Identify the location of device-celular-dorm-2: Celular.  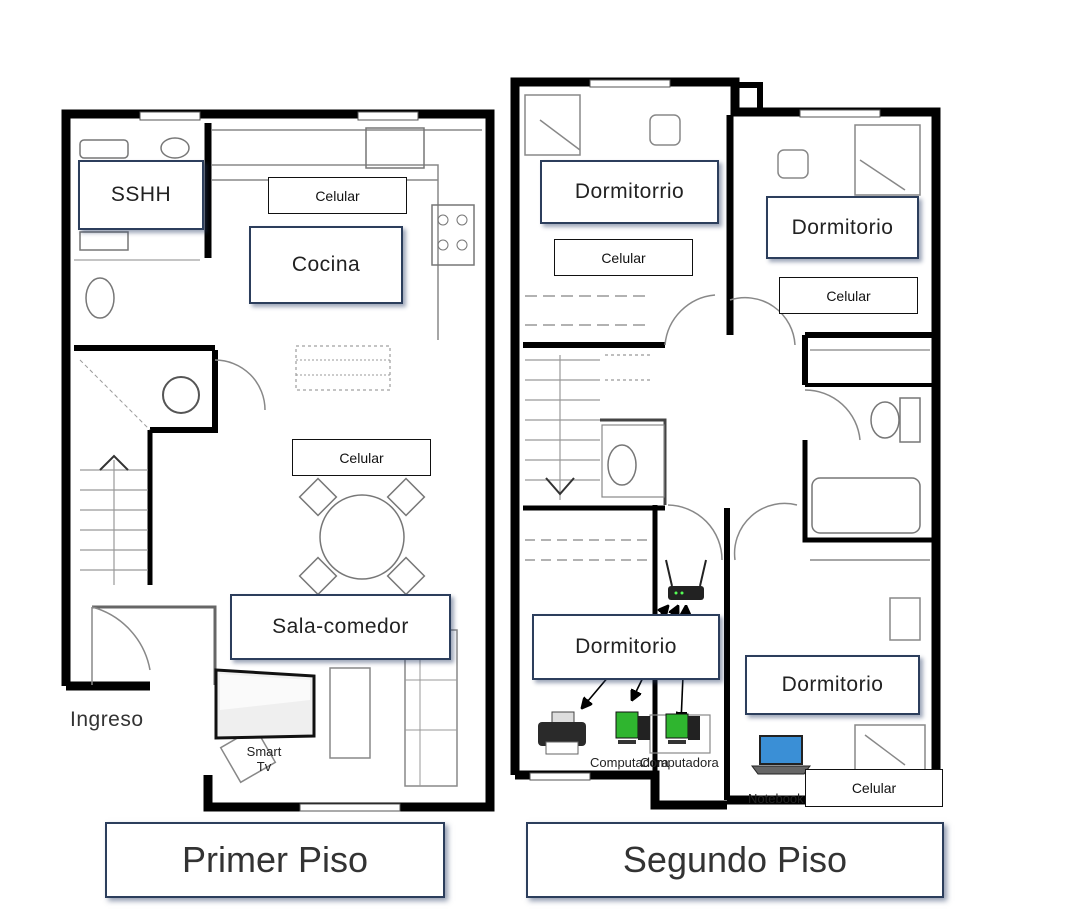
(848, 295).